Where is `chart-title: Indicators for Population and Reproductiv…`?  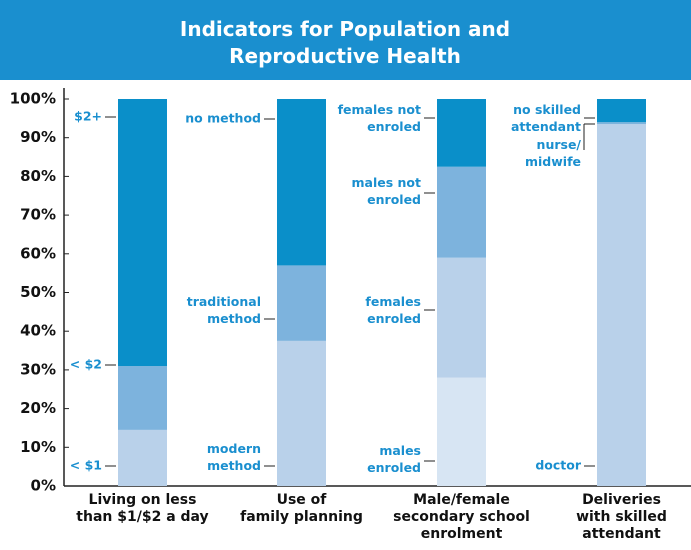 chart-title: Indicators for Population and Reproductiv… is located at coordinates (345, 42).